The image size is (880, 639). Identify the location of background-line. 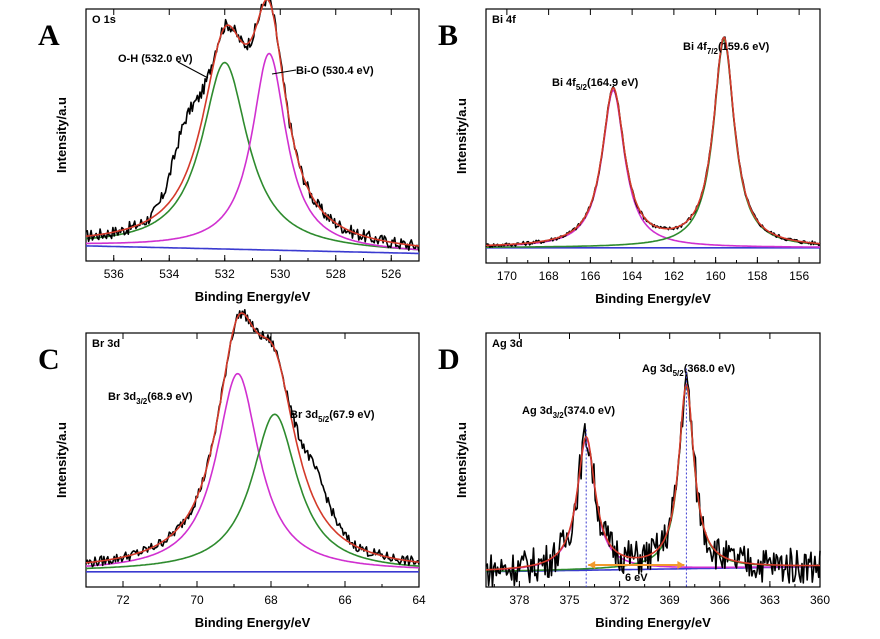
(252, 250).